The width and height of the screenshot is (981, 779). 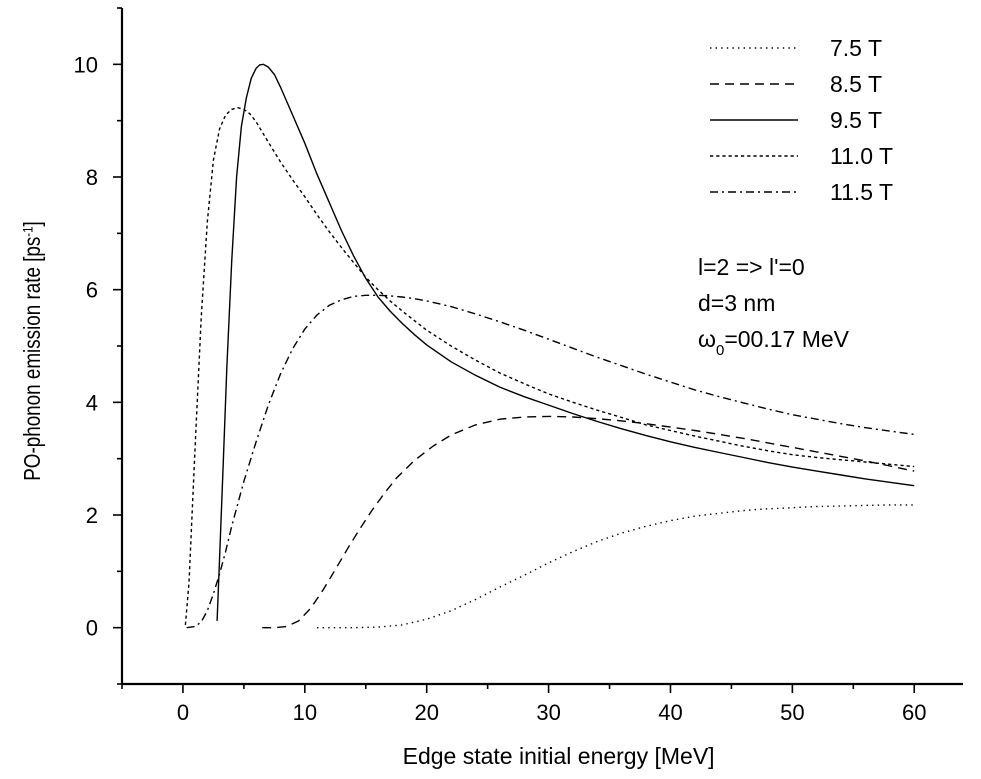 I want to click on y-axis-label-main: PO-phonon emission rate [ps, so click(x=32, y=359).